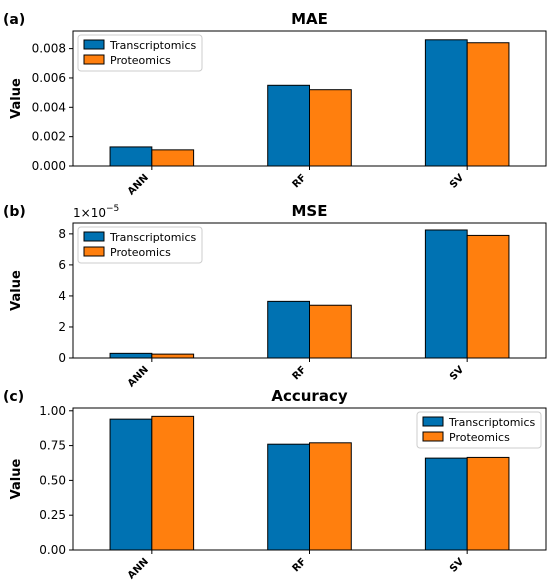 The width and height of the screenshot is (550, 587). I want to click on y-tick-label: 0.006, so click(49, 78).